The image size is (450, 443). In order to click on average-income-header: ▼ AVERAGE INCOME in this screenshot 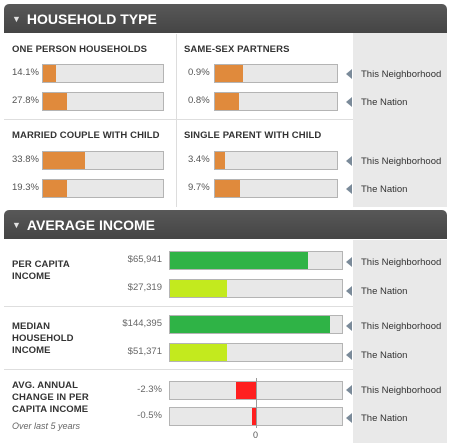, I will do `click(225, 224)`.